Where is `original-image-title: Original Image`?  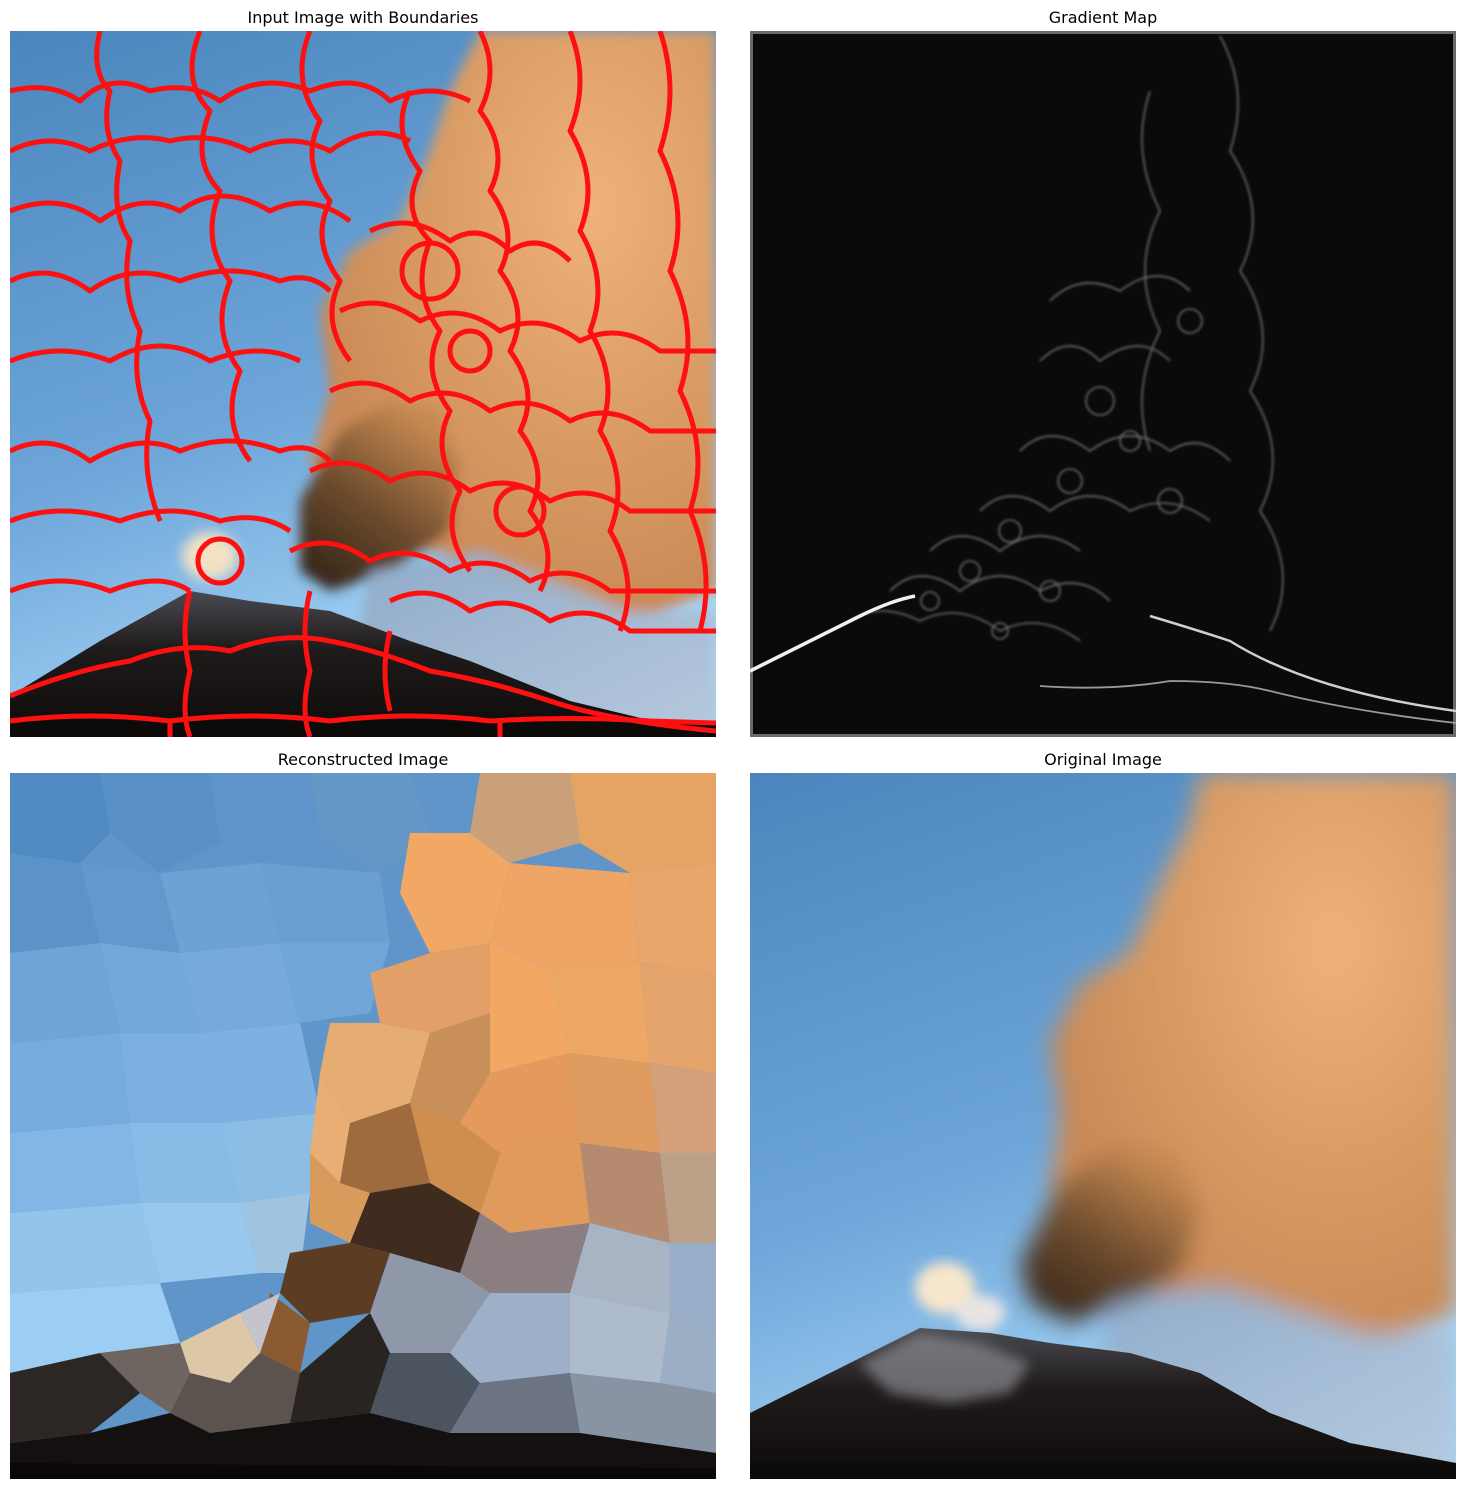 original-image-title: Original Image is located at coordinates (1103, 759).